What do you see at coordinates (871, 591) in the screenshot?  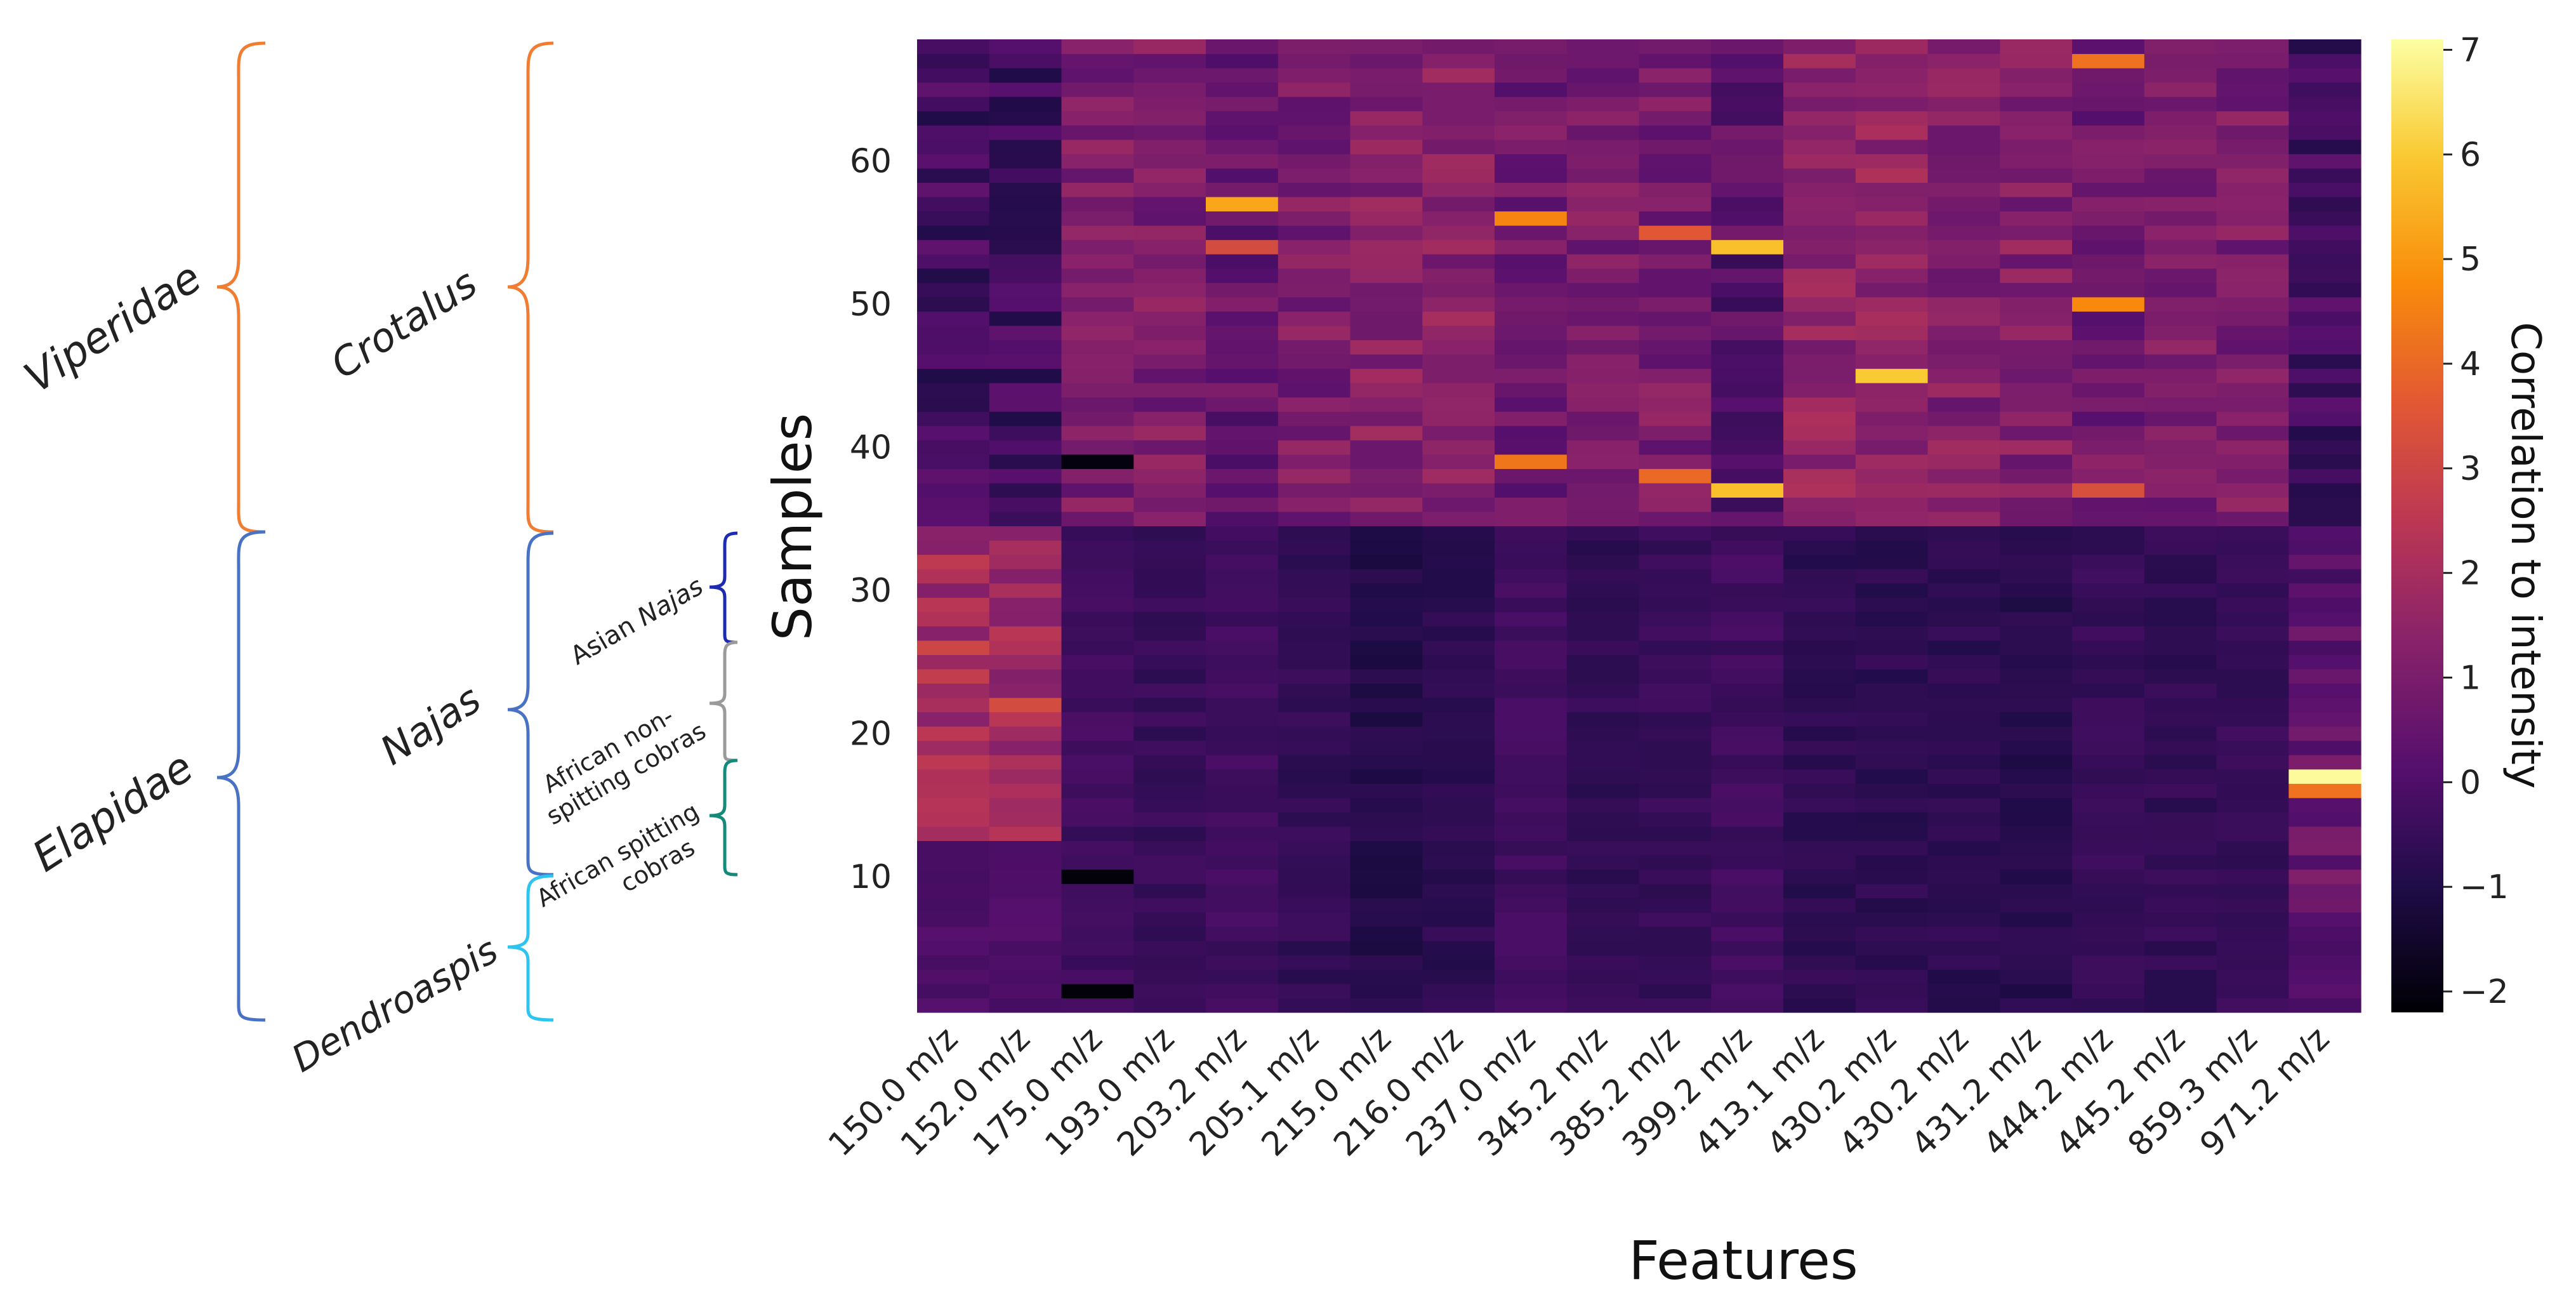 I see `y-tick-label: 30` at bounding box center [871, 591].